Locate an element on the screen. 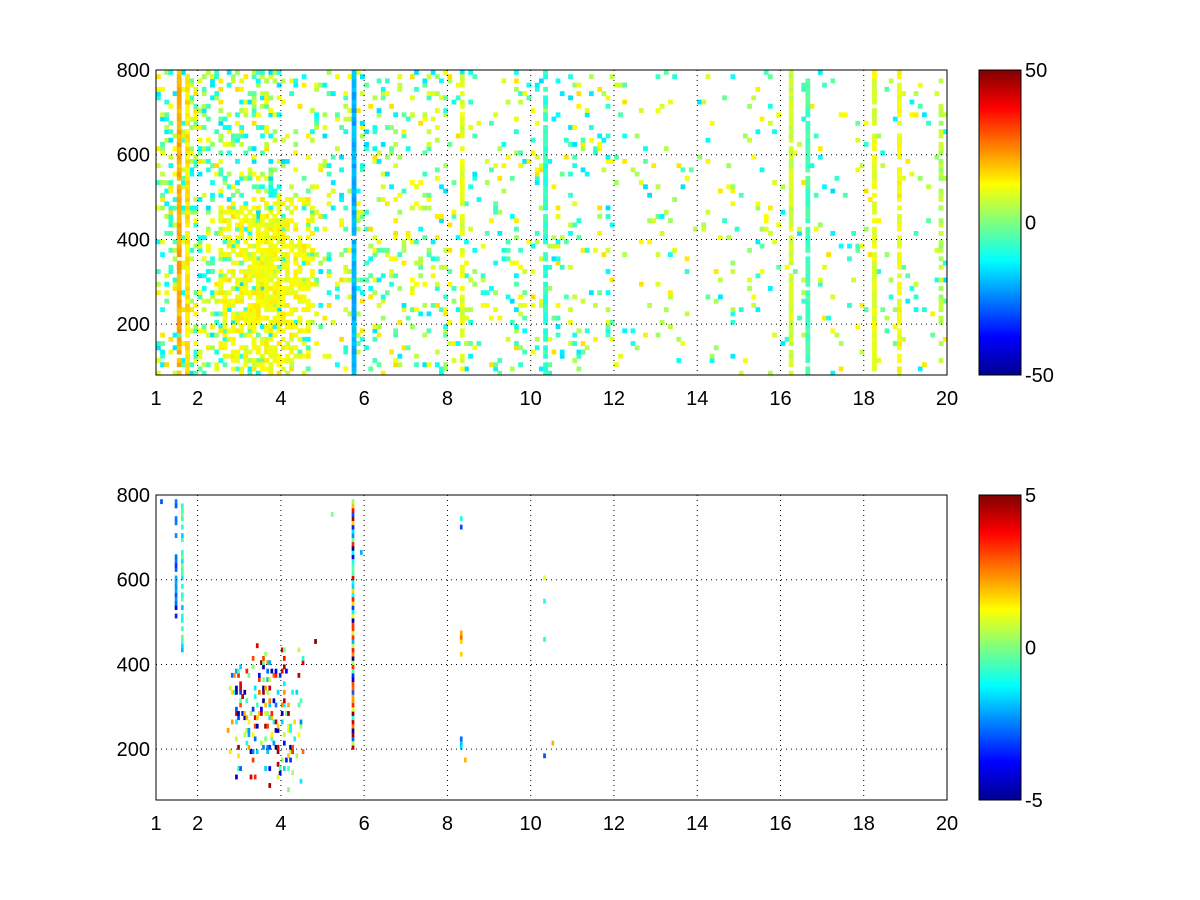 The image size is (1200, 900). x-tick-label: 4 is located at coordinates (280, 399).